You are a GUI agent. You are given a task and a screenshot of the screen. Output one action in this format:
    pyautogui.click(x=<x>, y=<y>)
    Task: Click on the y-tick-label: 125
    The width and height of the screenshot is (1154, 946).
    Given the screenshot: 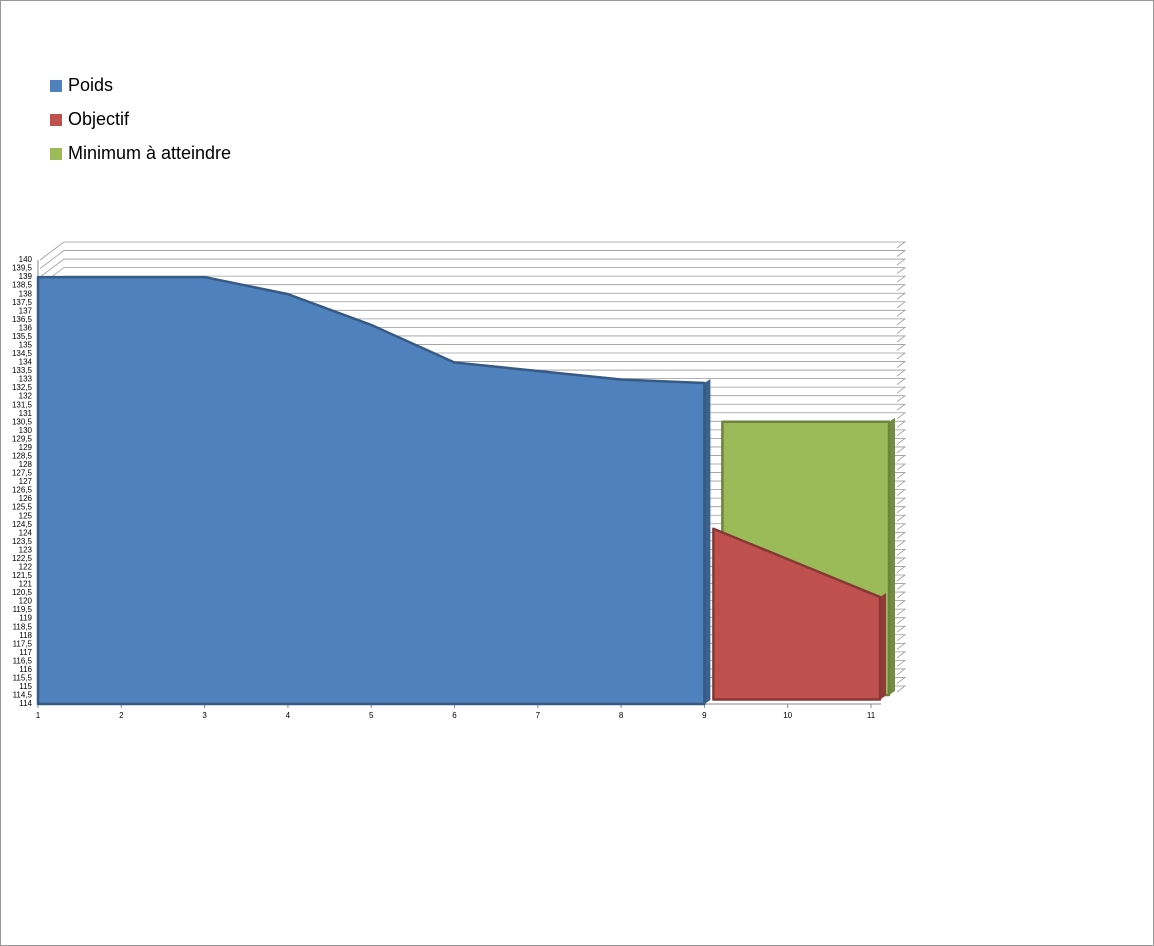 What is the action you would take?
    pyautogui.click(x=26, y=515)
    